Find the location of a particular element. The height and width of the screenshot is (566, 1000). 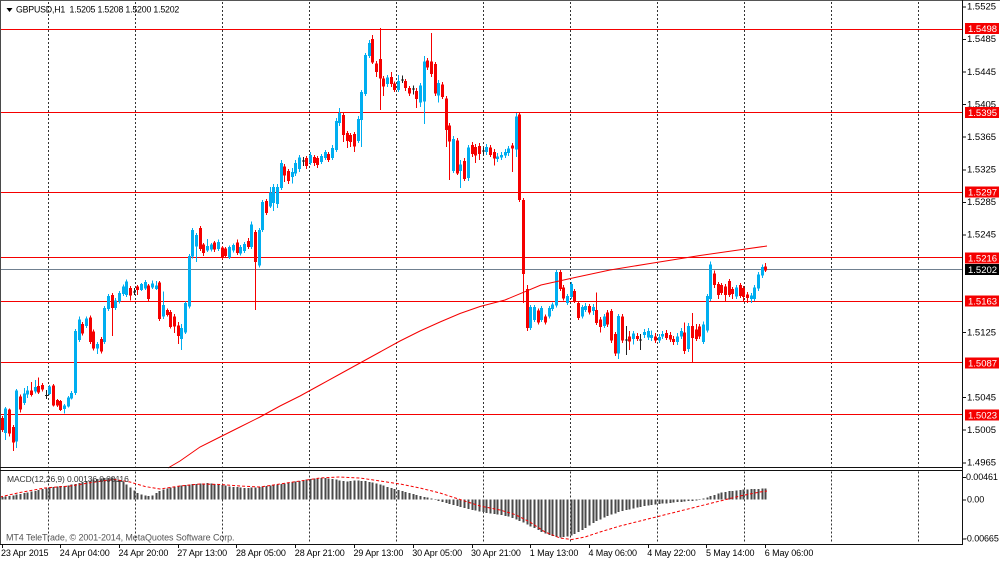

svg-text: 1.5297 is located at coordinates (982, 193).